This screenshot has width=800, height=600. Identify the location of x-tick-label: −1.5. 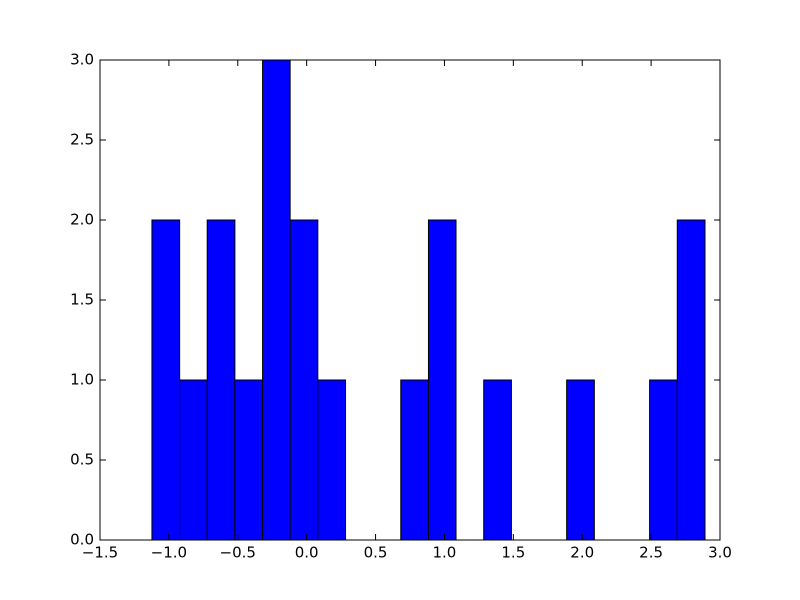
(100, 553).